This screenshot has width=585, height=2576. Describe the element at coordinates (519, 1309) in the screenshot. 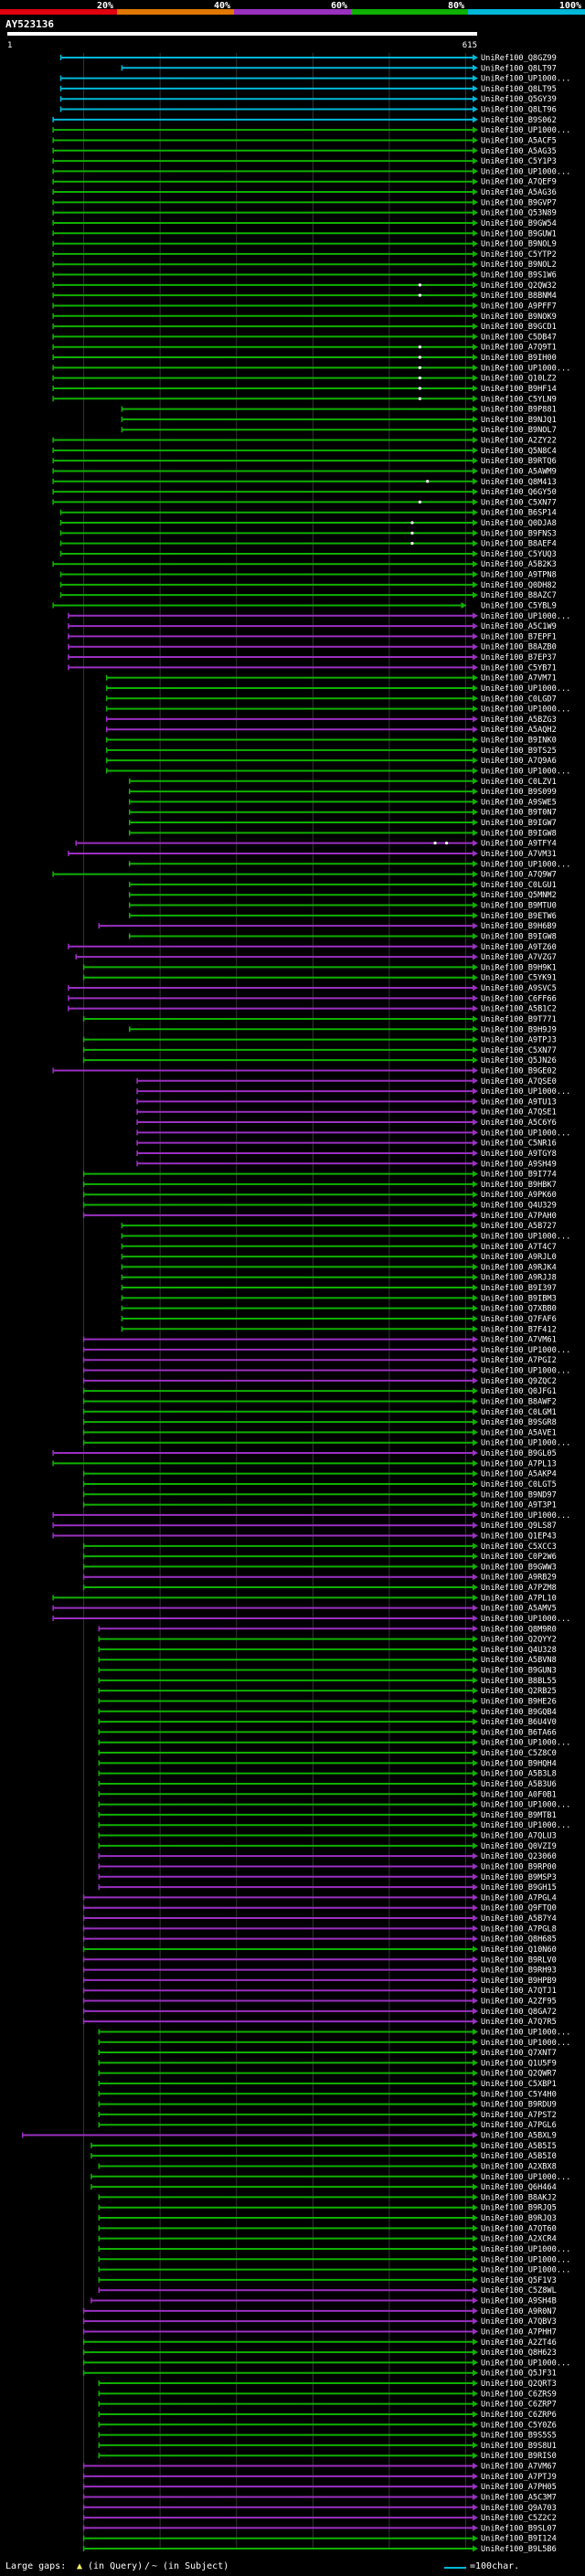

I see `hit-label: UniRef100_Q7XBB0` at that location.